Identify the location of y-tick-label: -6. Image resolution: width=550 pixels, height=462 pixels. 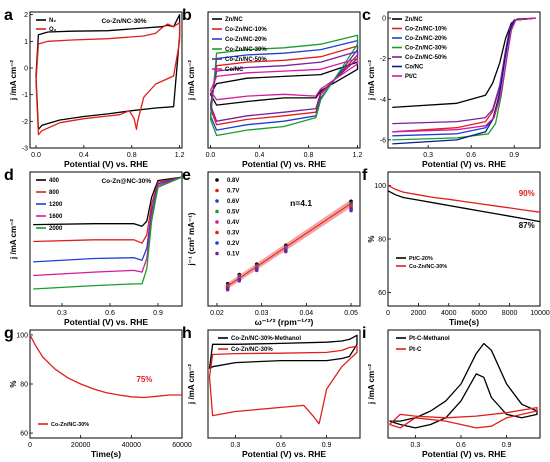
(383, 140).